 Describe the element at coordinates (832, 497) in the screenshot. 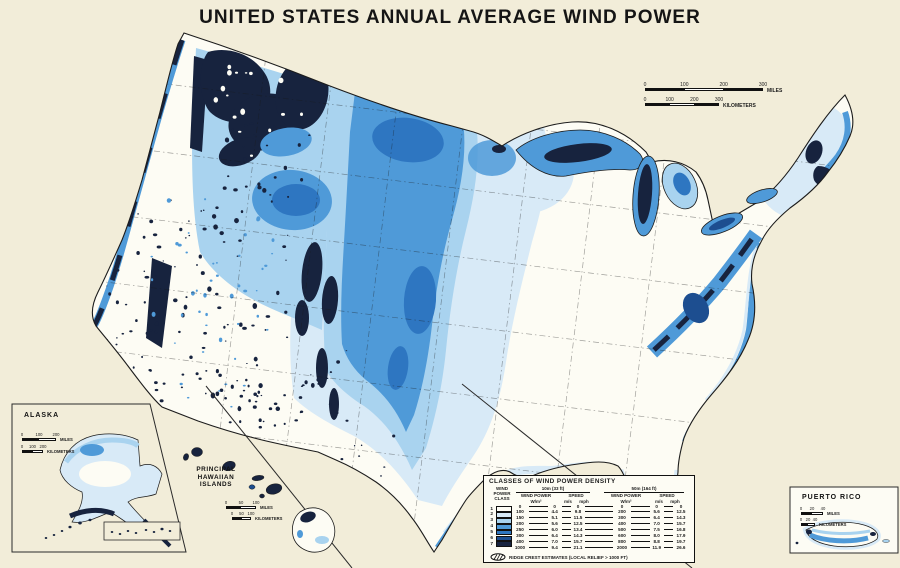

I see `puerto-rico-inset-label: PUERTO RICO` at that location.